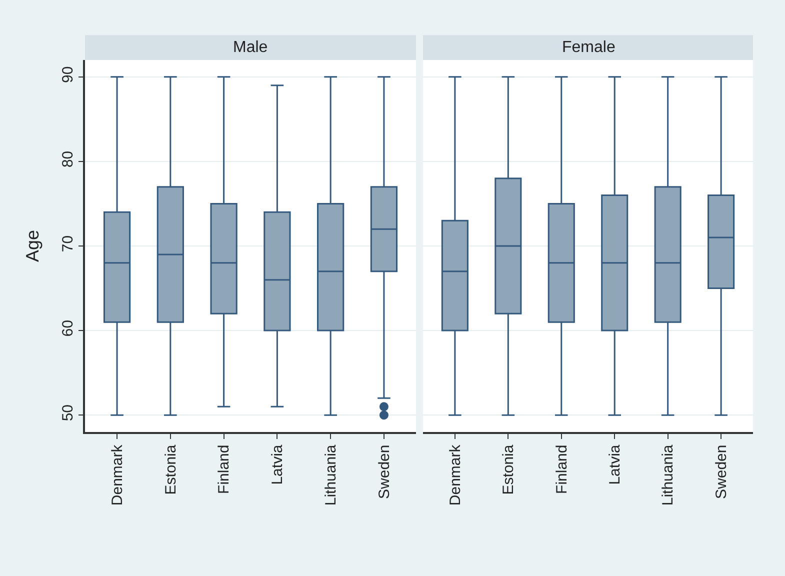 This screenshot has height=576, width=785. I want to click on y-tick-label: 50, so click(67, 413).